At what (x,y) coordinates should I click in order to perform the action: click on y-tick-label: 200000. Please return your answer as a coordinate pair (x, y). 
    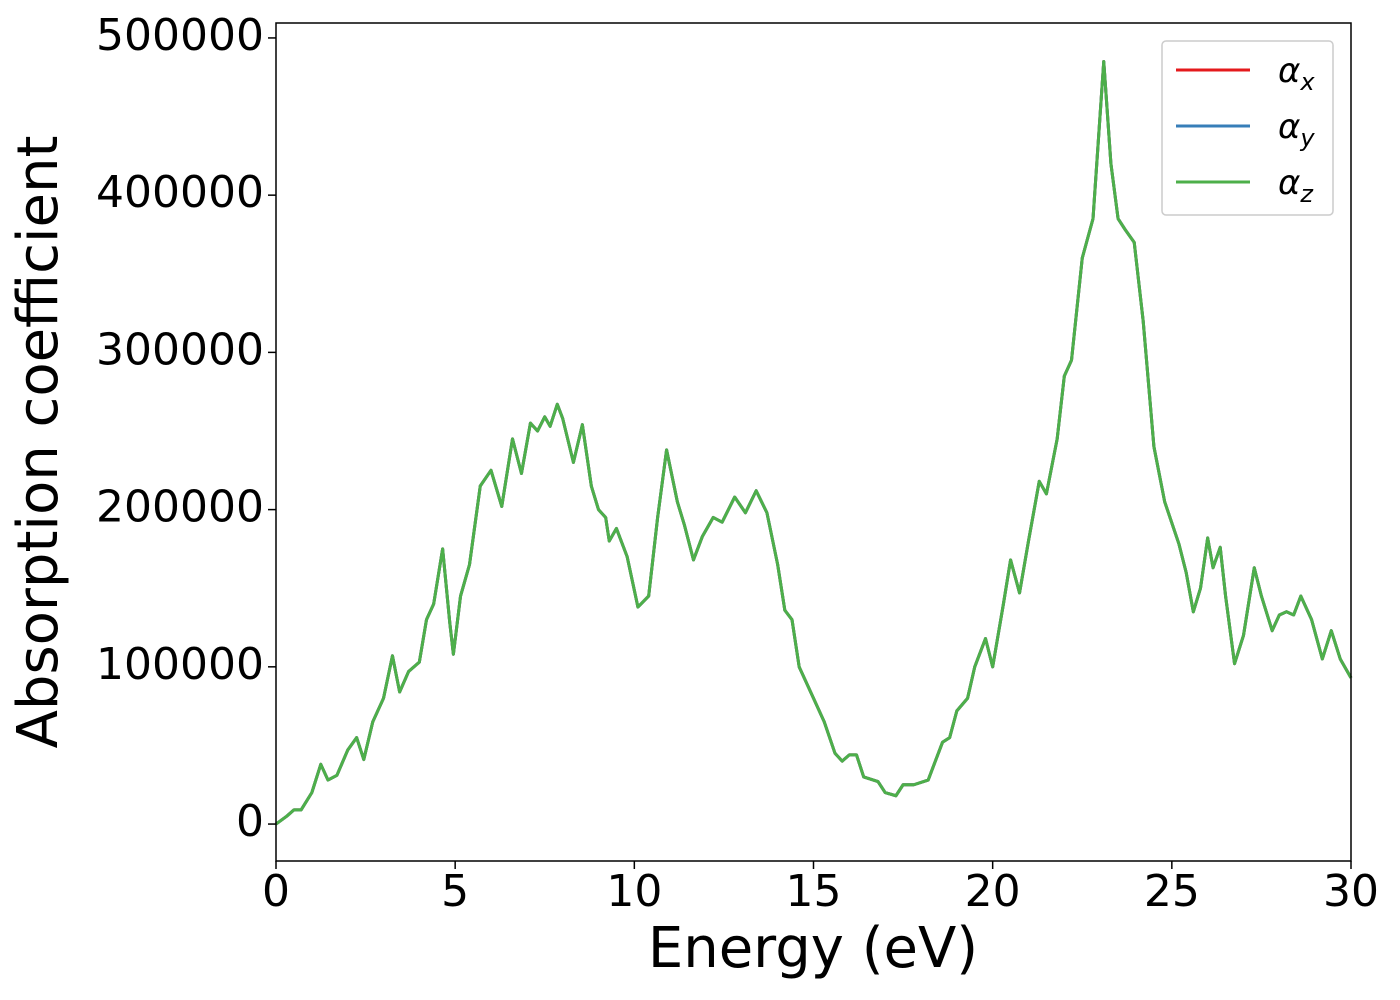
    Looking at the image, I should click on (180, 507).